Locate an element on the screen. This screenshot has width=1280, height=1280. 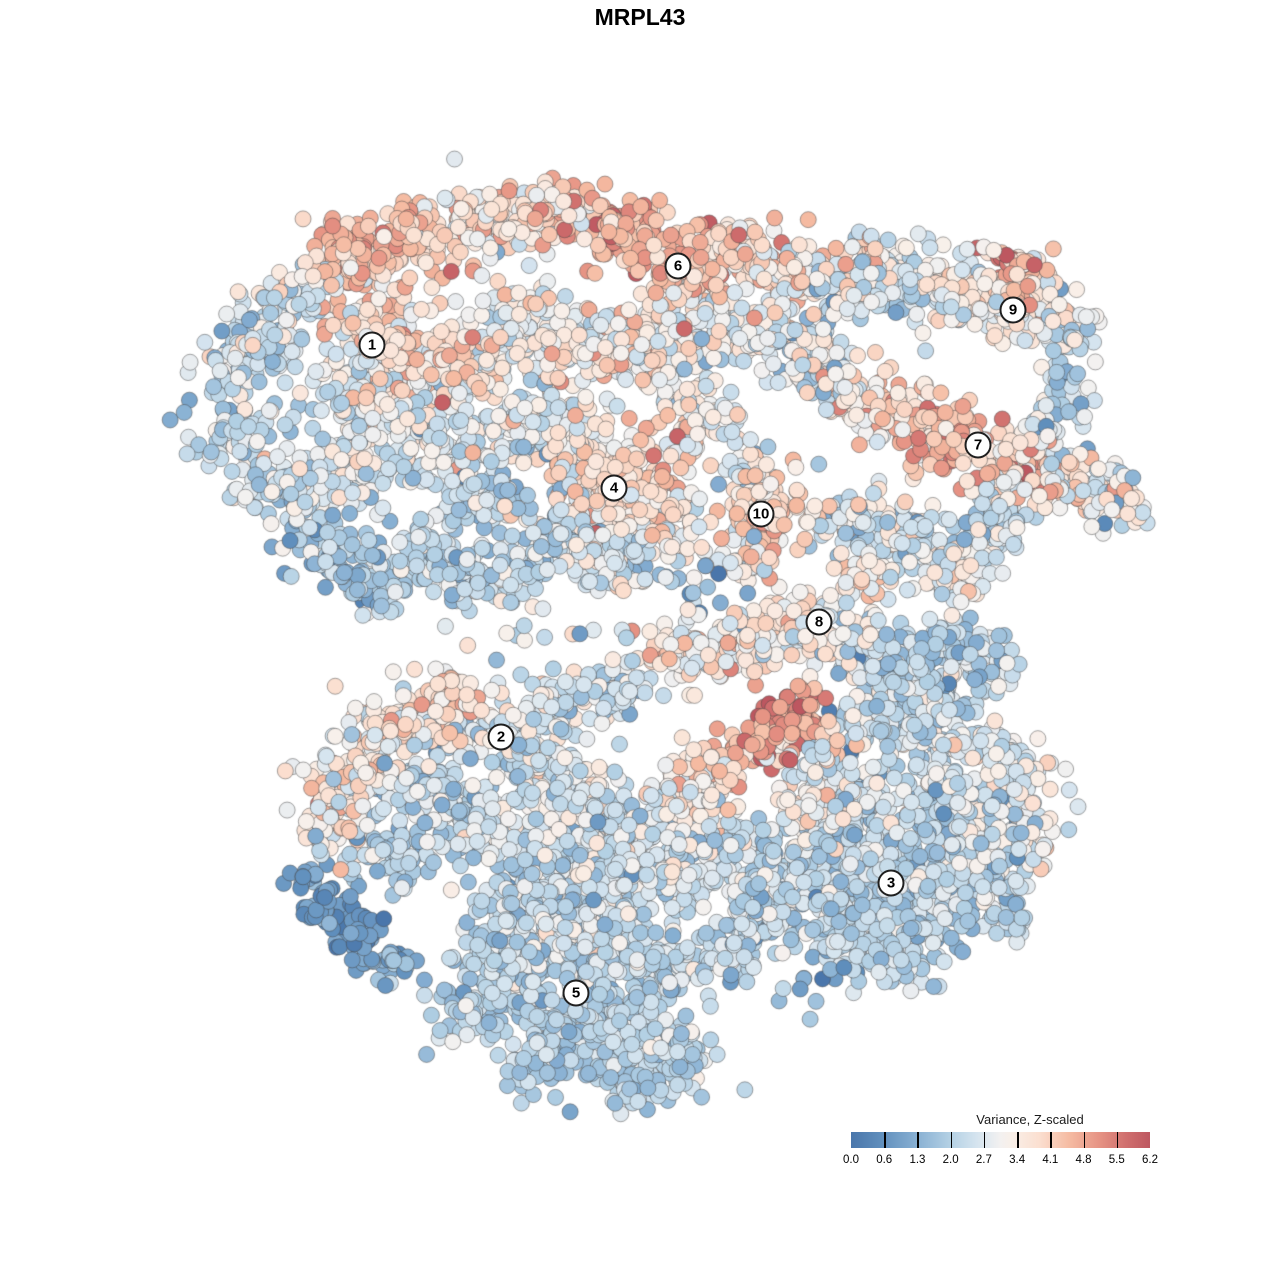
cluster-label-8: 8 is located at coordinates (819, 622).